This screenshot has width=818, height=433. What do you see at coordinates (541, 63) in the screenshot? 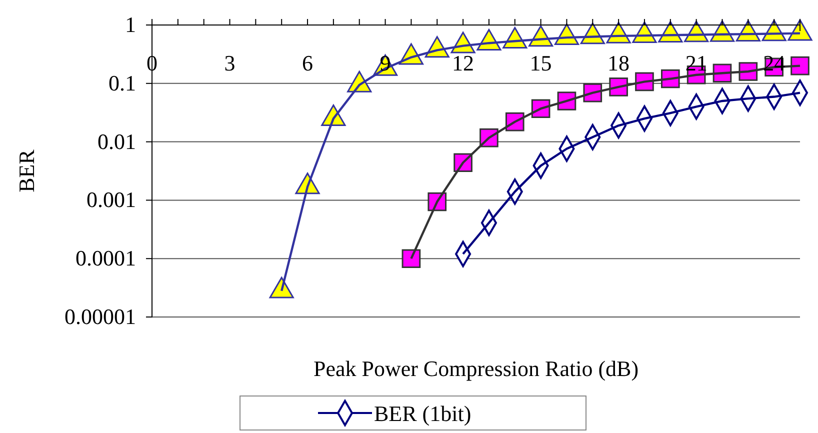
I see `x-tick-label: 15` at bounding box center [541, 63].